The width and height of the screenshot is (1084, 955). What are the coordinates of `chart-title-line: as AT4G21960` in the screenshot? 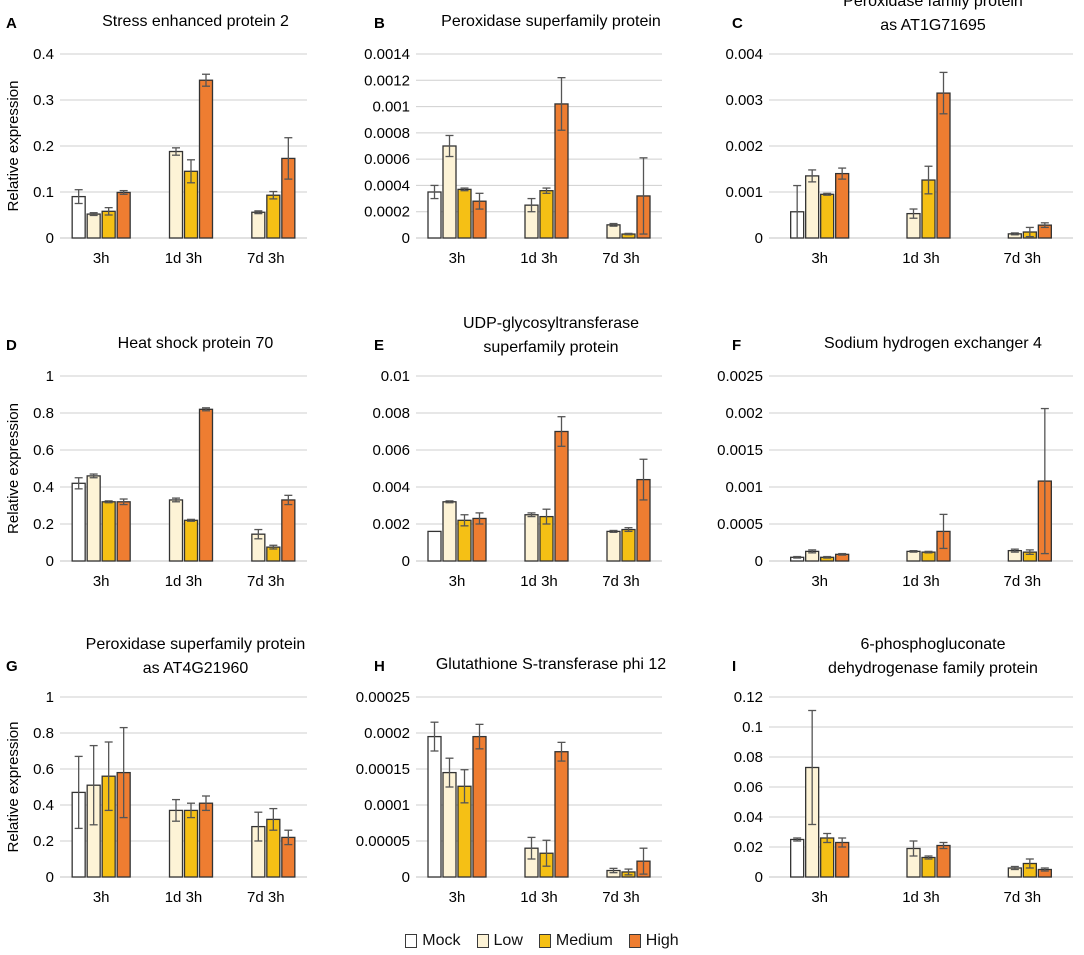 It's located at (196, 668).